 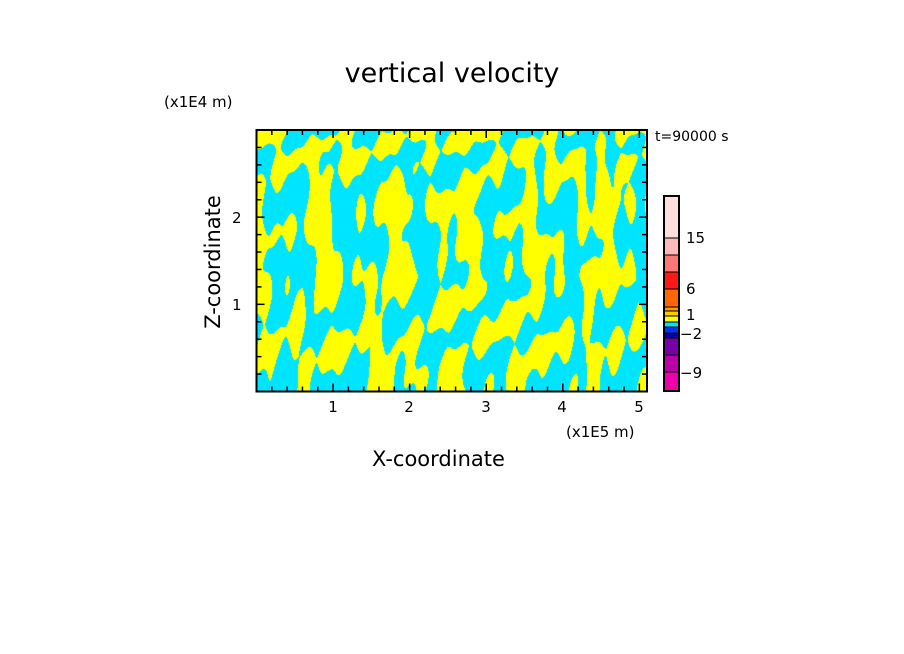 I want to click on x-tick-label: 4, so click(x=562, y=407).